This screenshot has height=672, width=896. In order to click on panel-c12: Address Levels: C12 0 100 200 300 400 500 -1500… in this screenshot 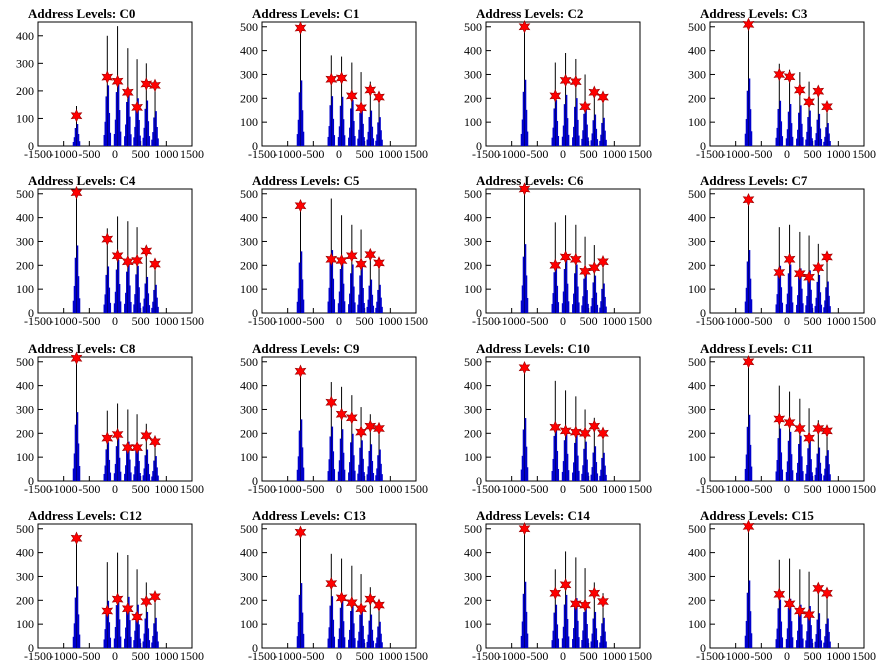, I will do `click(110, 585)`.